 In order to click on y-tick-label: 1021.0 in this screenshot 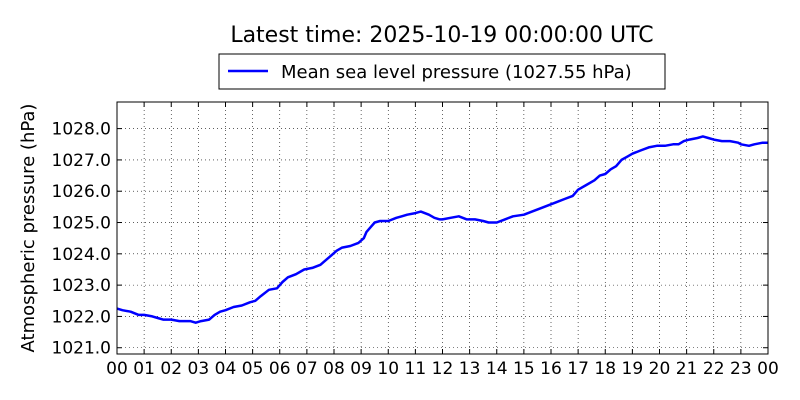, I will do `click(81, 349)`.